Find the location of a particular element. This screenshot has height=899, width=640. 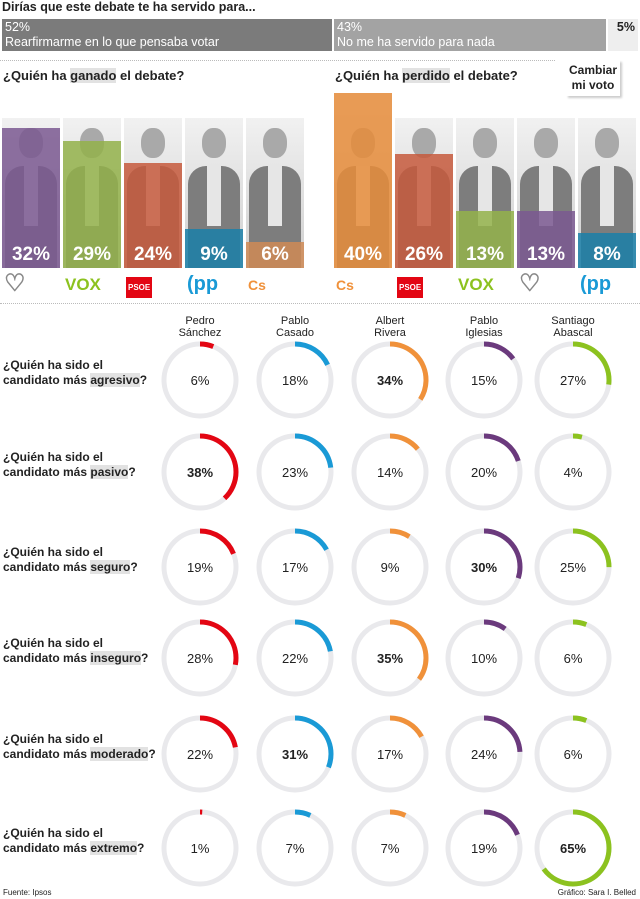

segment-pct: 52% is located at coordinates (18, 27).